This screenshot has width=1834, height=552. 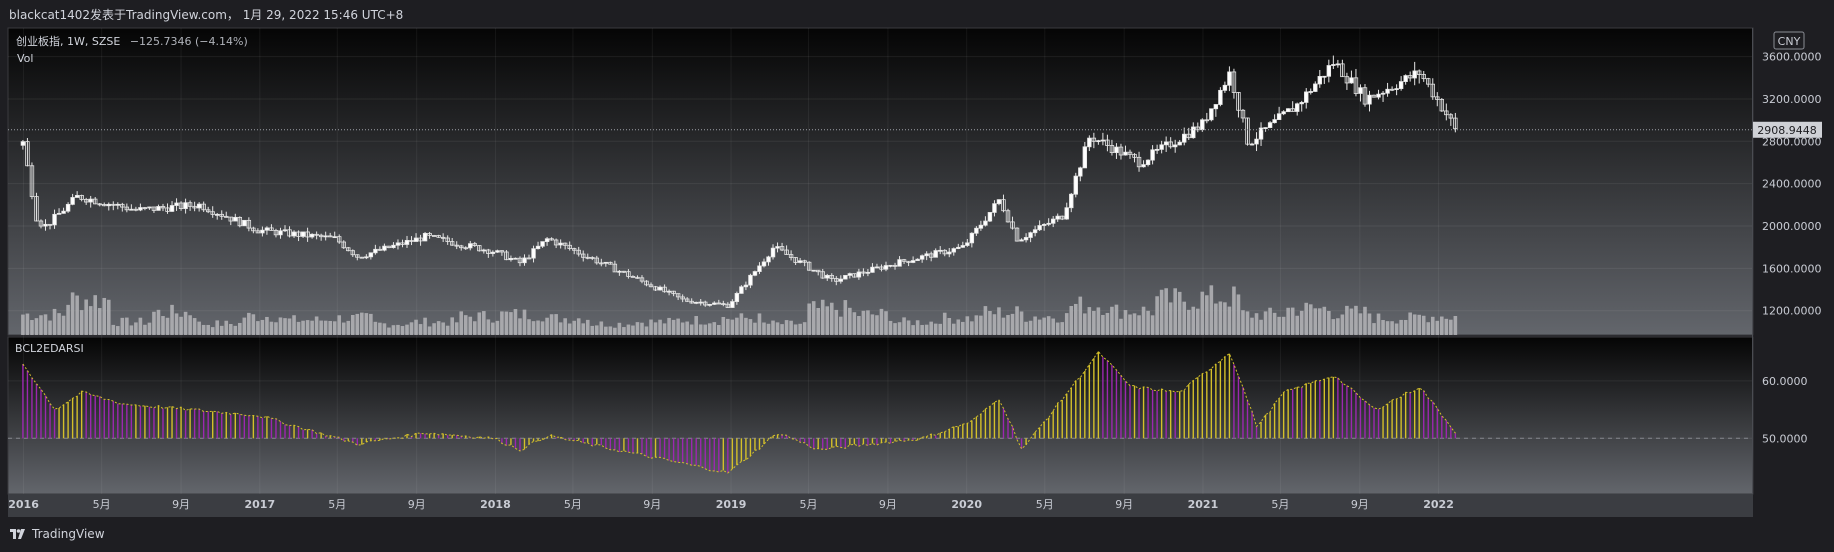 I want to click on time-tick-label: 2017, so click(x=260, y=504).